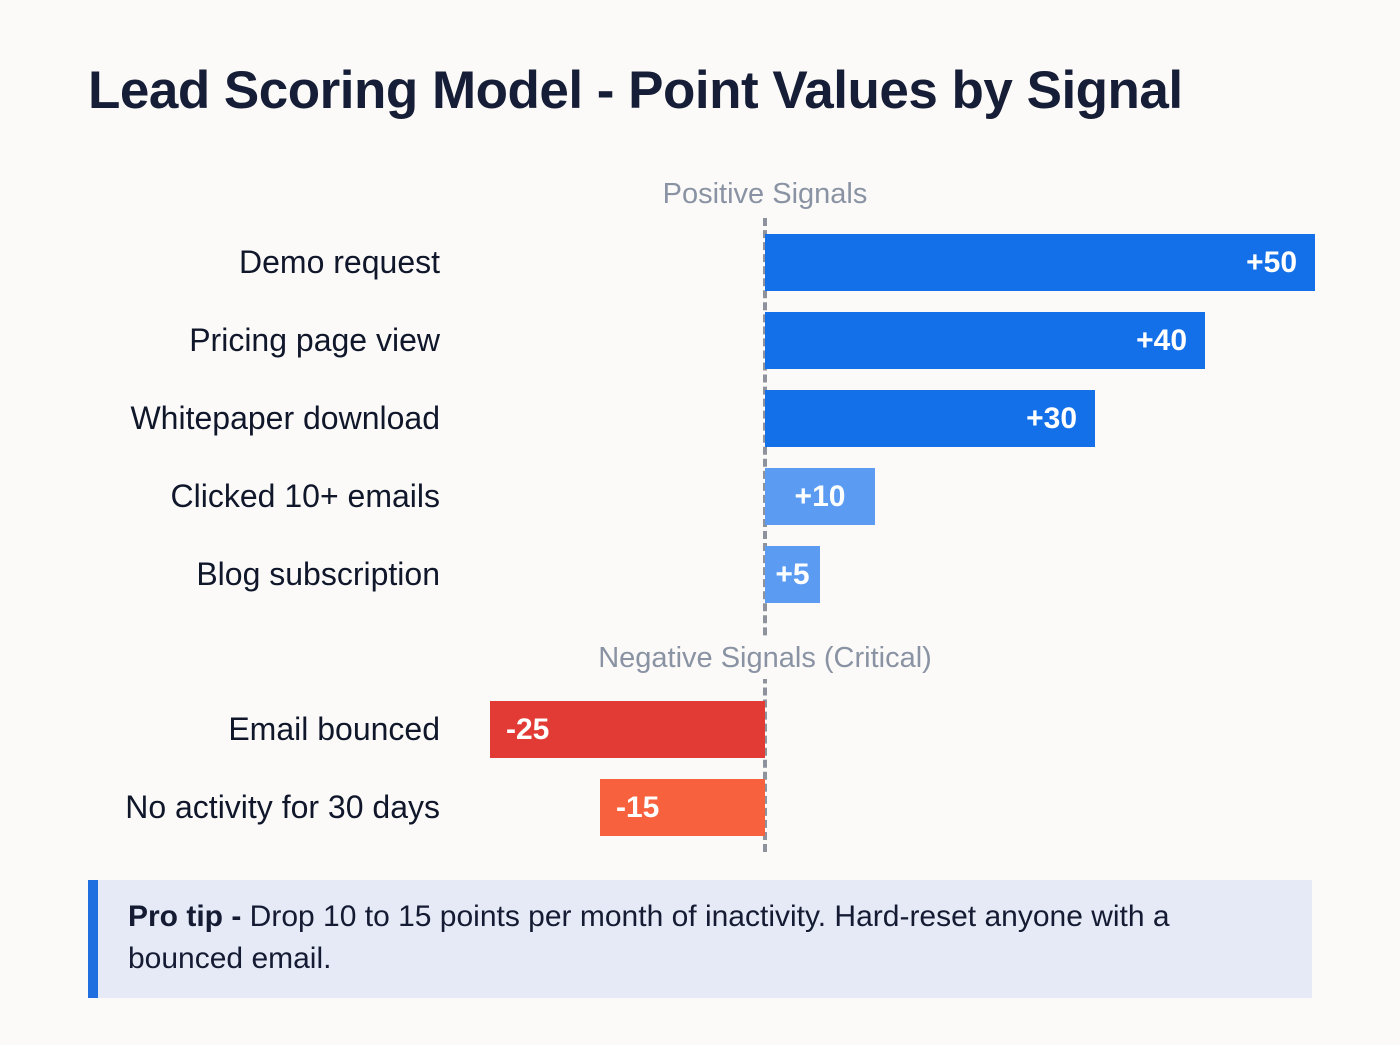 The height and width of the screenshot is (1045, 1400). I want to click on bar-value-label: -25, so click(528, 729).